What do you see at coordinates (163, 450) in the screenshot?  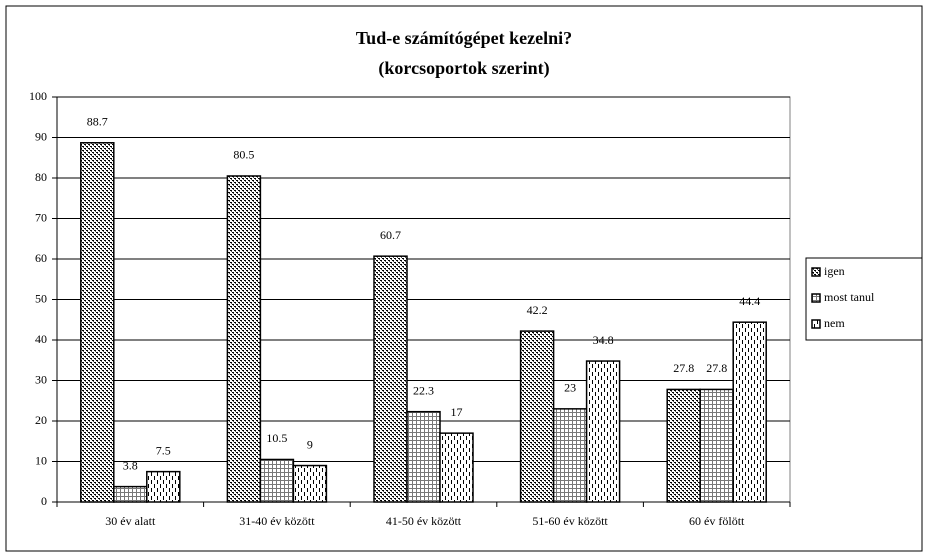 I see `data-label: 7.5` at bounding box center [163, 450].